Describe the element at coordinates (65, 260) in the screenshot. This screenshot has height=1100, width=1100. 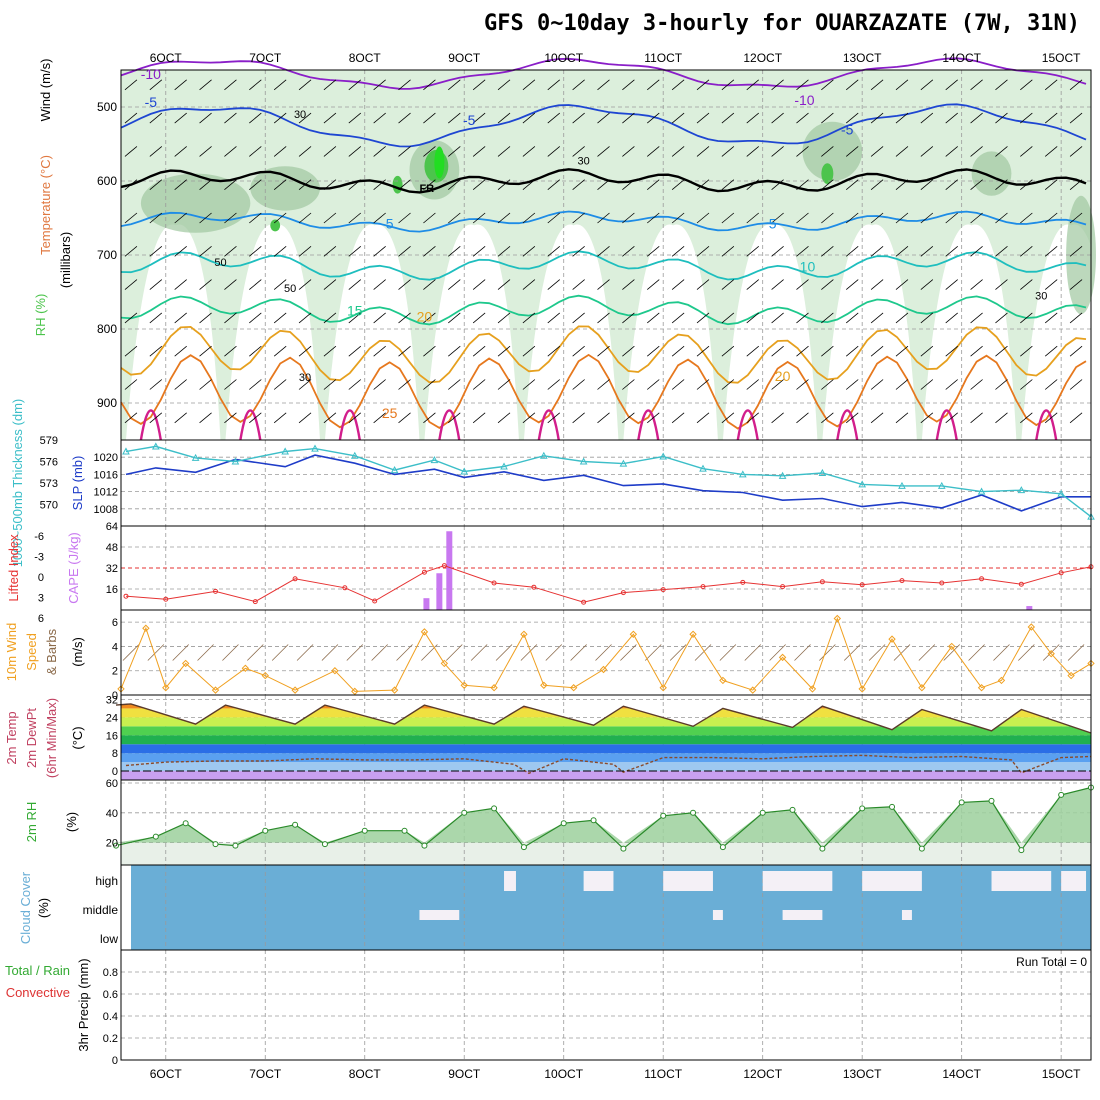
I see `pressure-axis-label: (millibars)` at that location.